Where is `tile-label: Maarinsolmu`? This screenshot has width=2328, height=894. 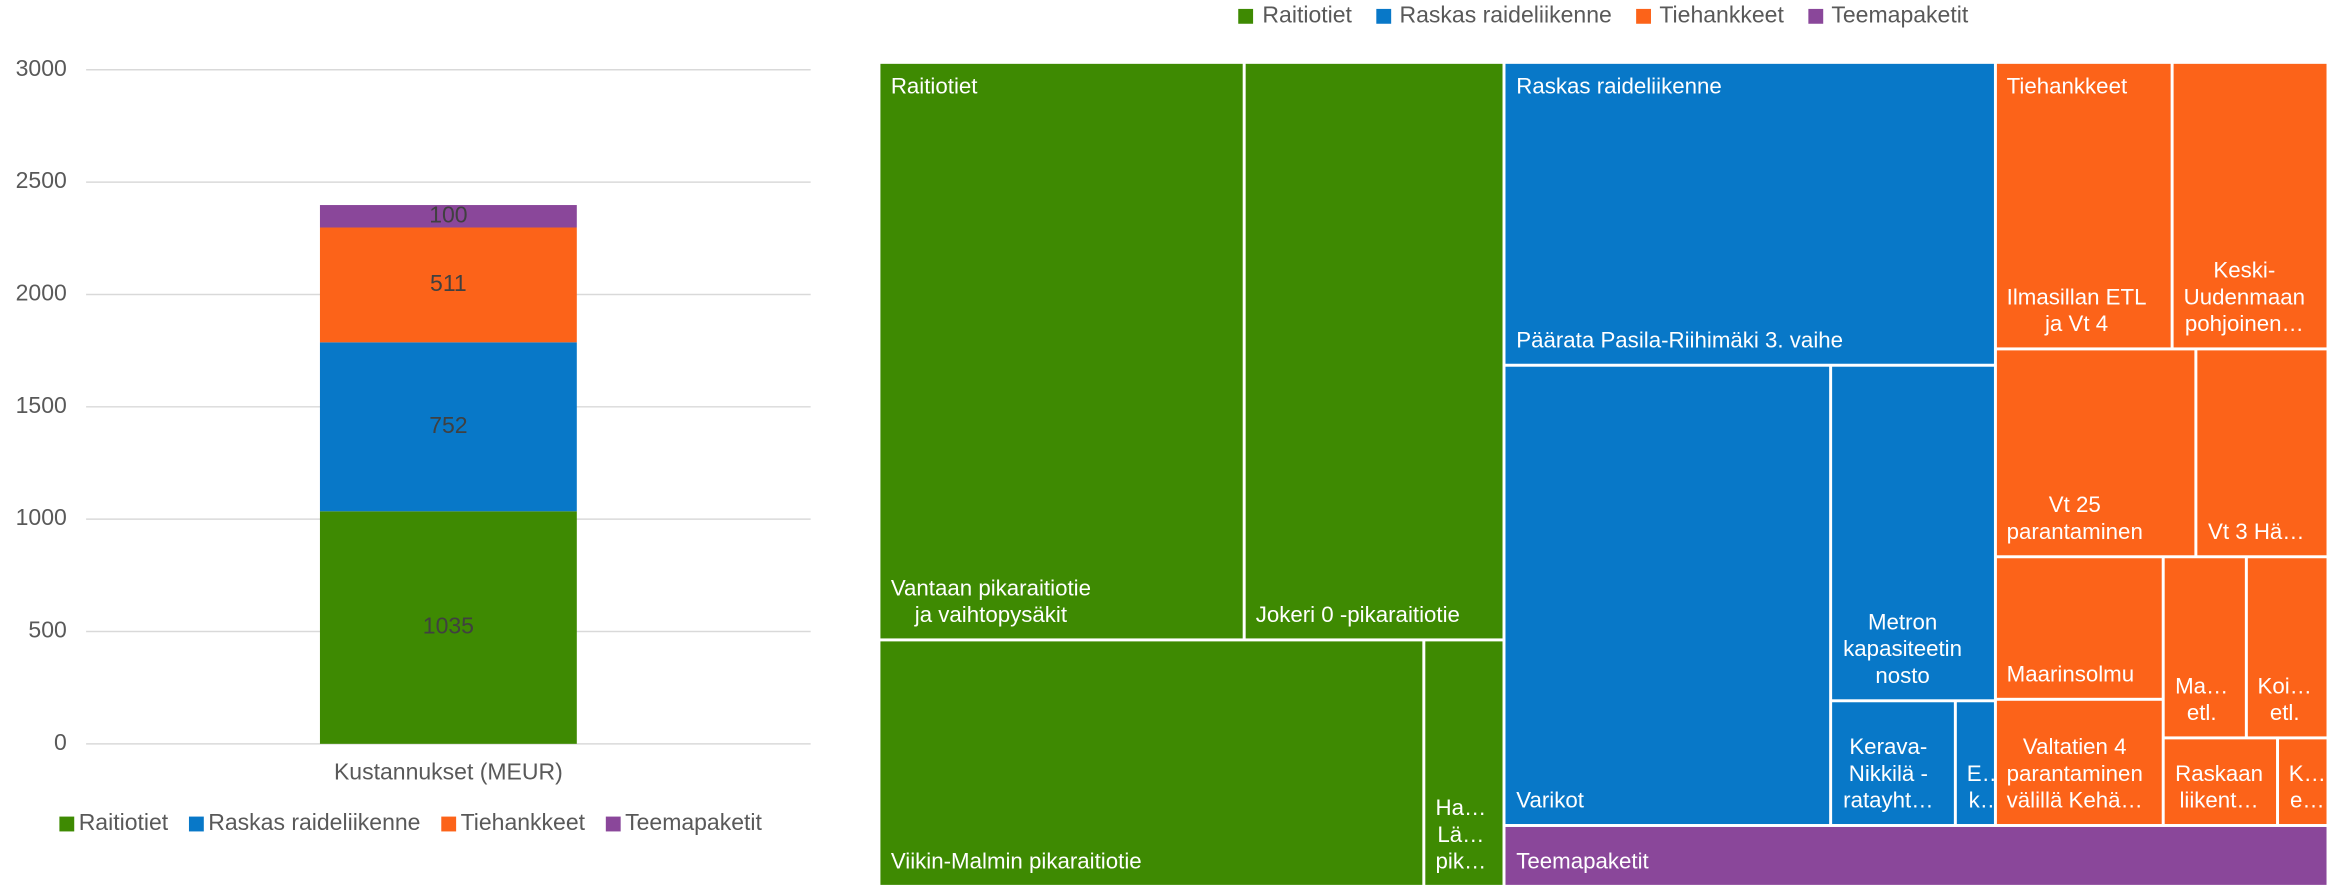 tile-label: Maarinsolmu is located at coordinates (2070, 674).